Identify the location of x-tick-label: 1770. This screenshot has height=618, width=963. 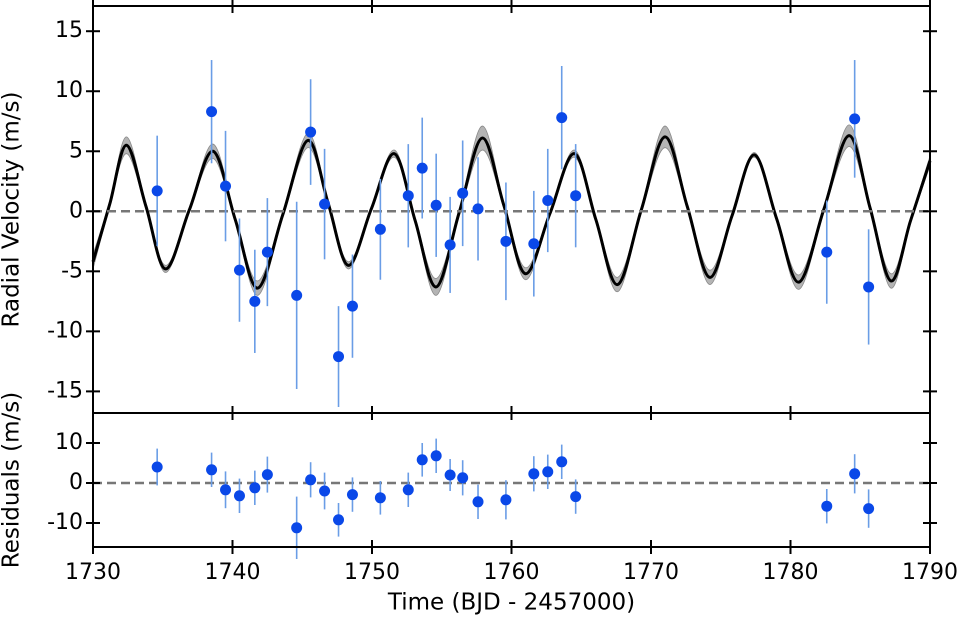
(651, 572).